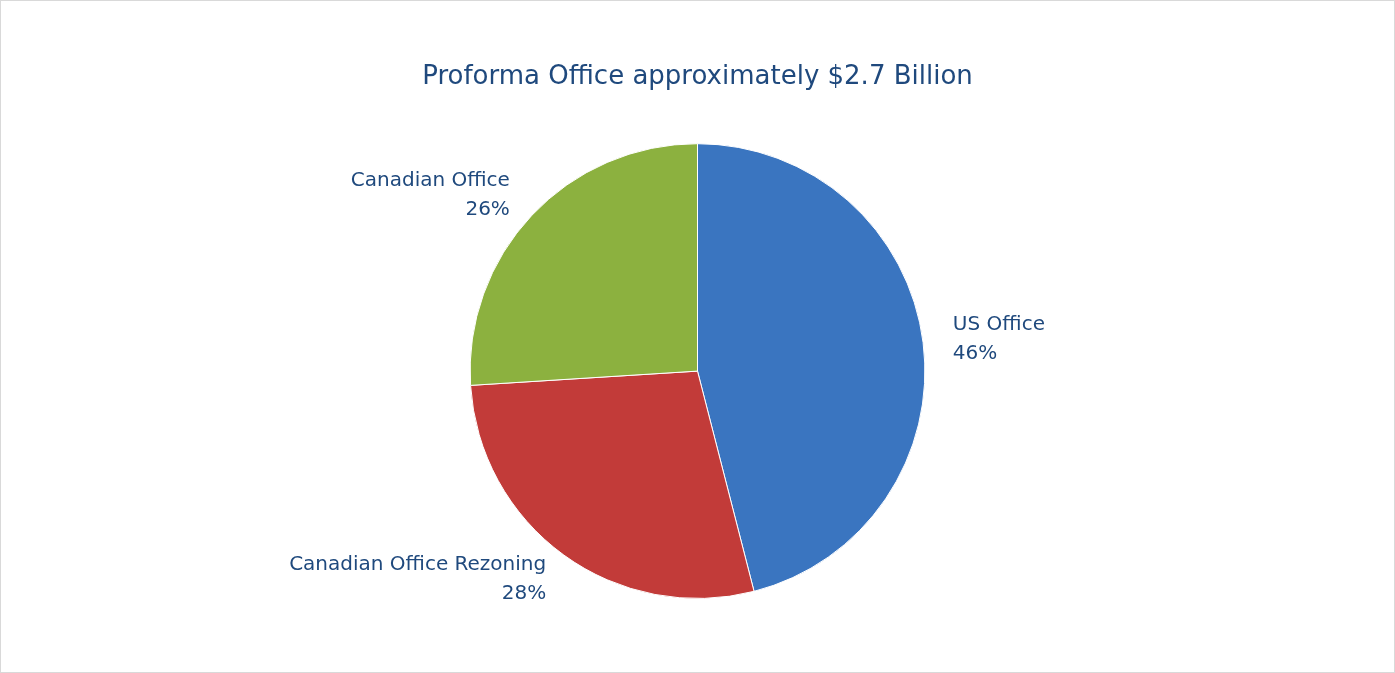 The image size is (1395, 673). I want to click on chart-title: Proforma Office approximately $2.7 Billion, so click(697, 75).